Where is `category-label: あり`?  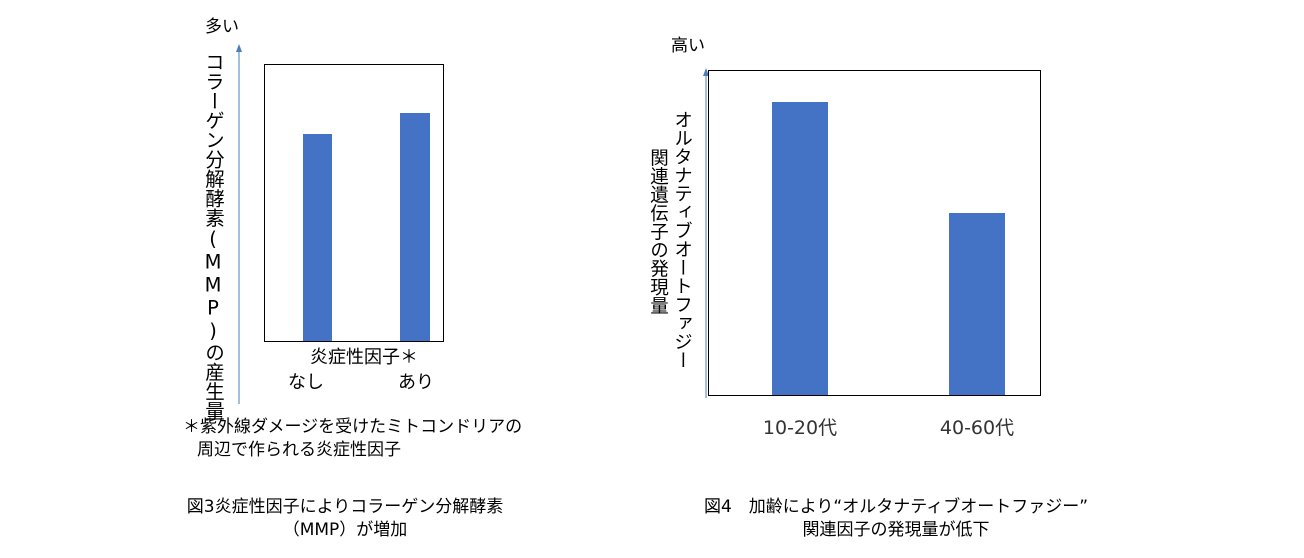
category-label: あり is located at coordinates (416, 382).